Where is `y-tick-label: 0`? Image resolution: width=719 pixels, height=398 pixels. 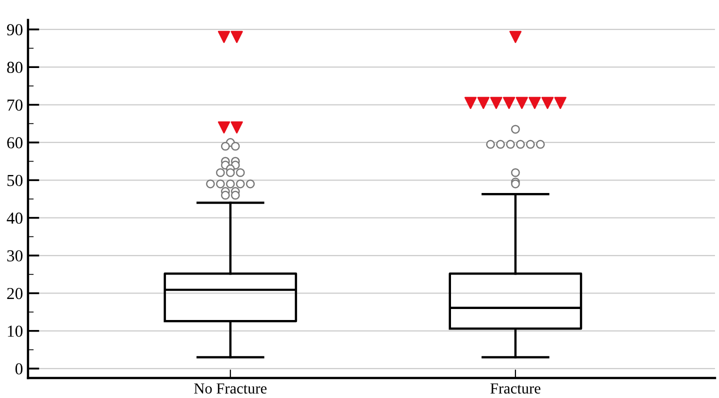 y-tick-label: 0 is located at coordinates (19, 369).